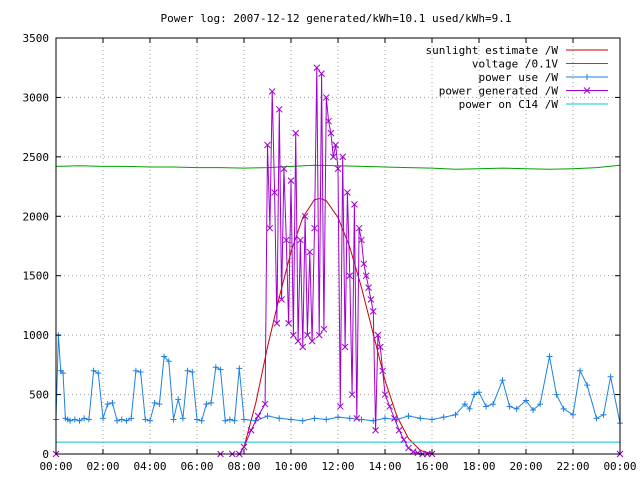 The height and width of the screenshot is (480, 640). Describe the element at coordinates (572, 466) in the screenshot. I see `x-tick-label: 22:00` at that location.